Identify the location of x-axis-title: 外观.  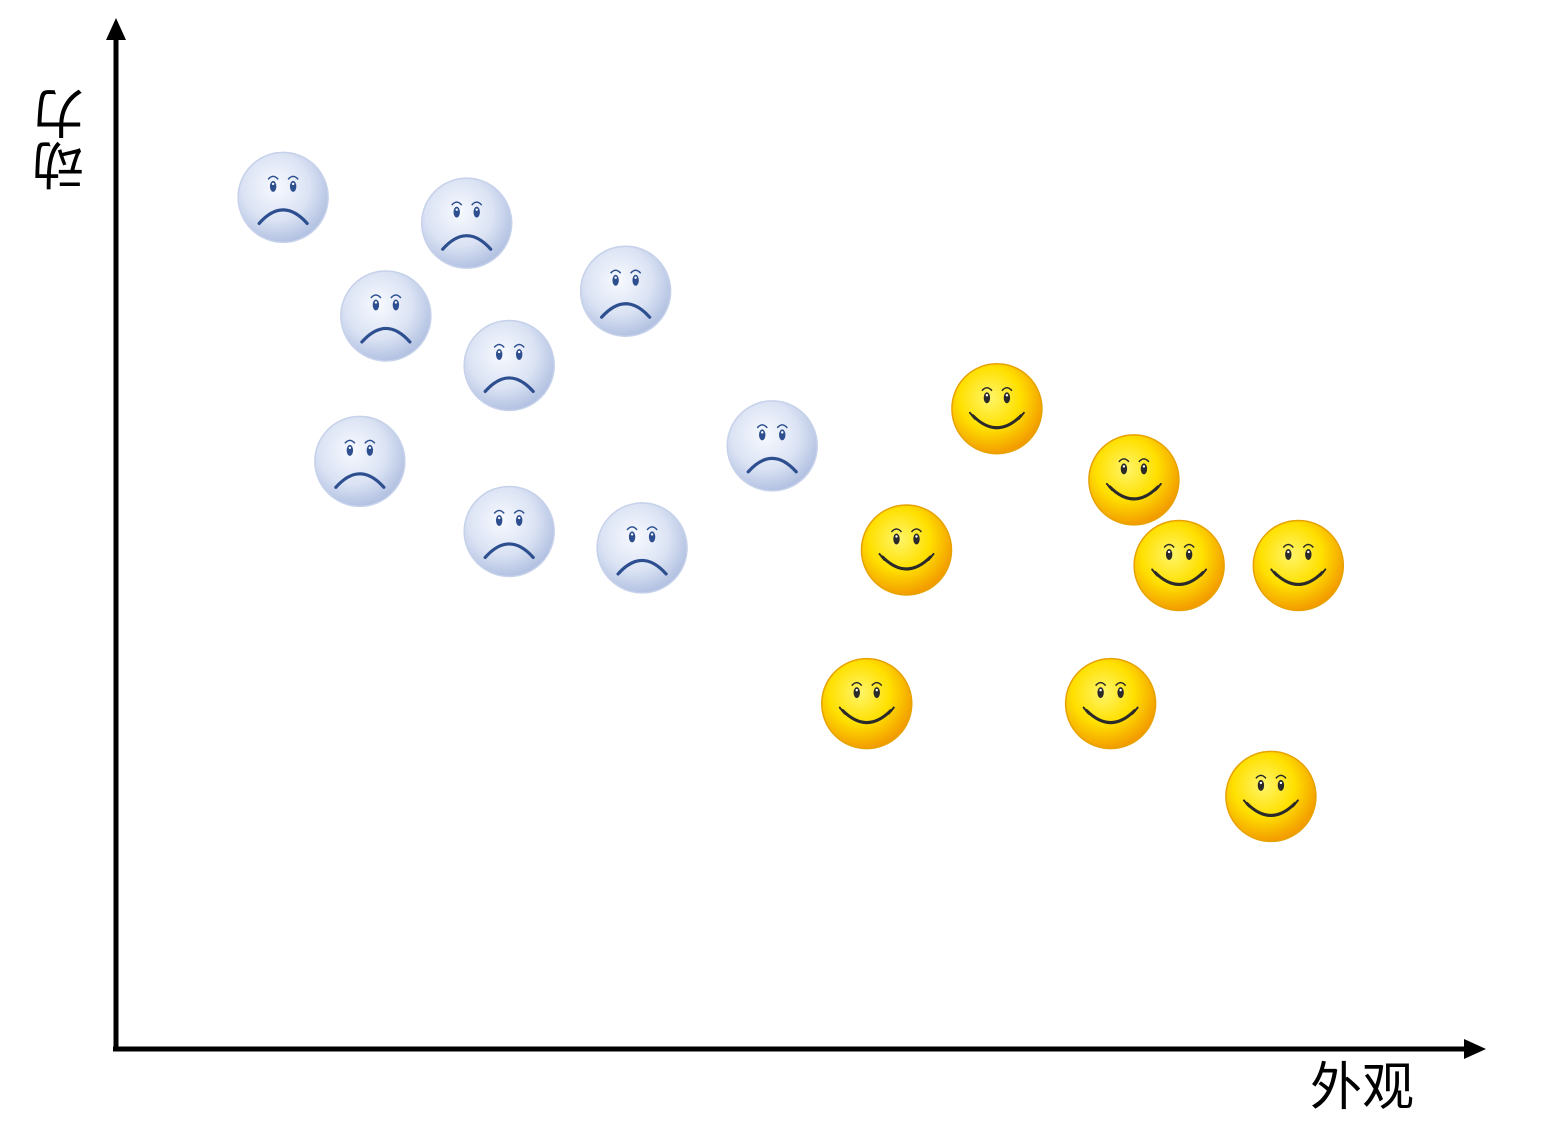
(1362, 1088).